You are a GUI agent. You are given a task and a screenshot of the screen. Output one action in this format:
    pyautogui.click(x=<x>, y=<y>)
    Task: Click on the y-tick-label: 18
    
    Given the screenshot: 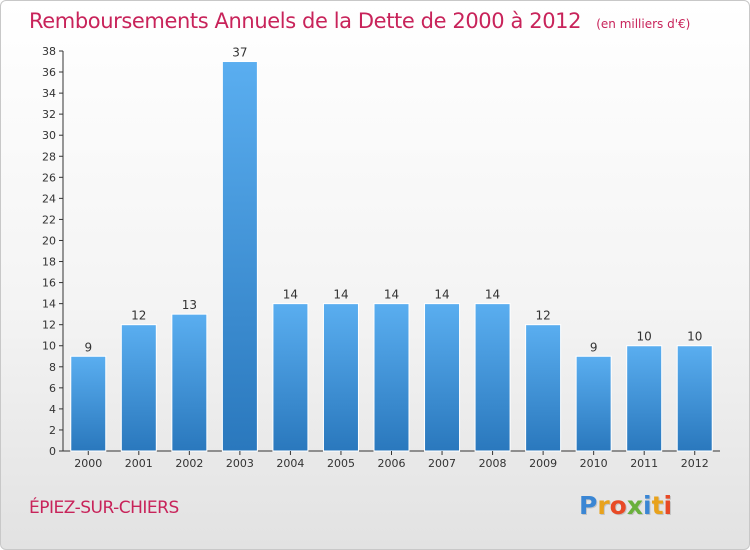 What is the action you would take?
    pyautogui.click(x=49, y=262)
    